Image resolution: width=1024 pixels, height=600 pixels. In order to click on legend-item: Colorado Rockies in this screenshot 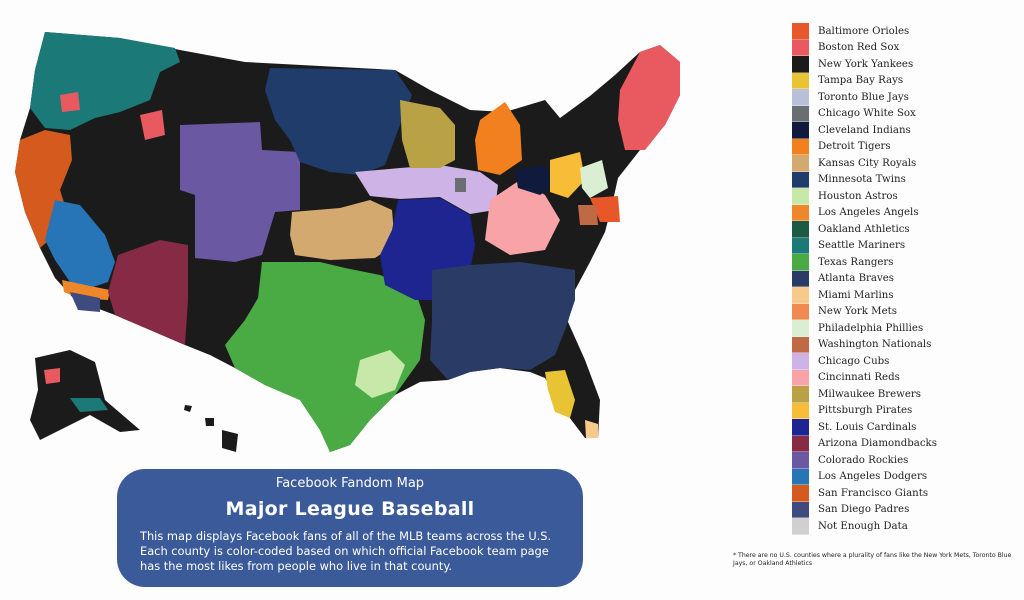, I will do `click(882, 460)`.